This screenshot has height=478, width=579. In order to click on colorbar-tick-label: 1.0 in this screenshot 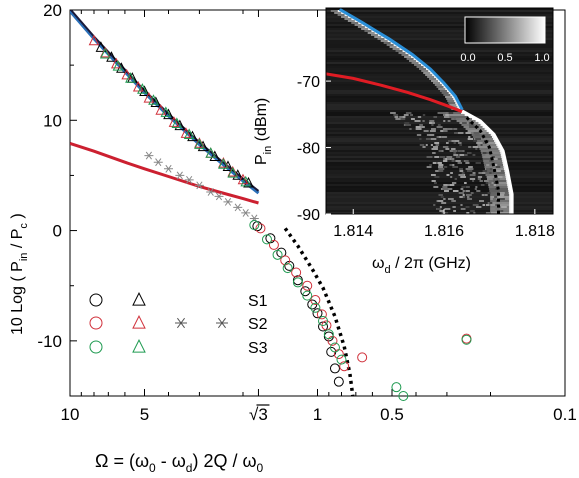, I will do `click(541, 58)`.